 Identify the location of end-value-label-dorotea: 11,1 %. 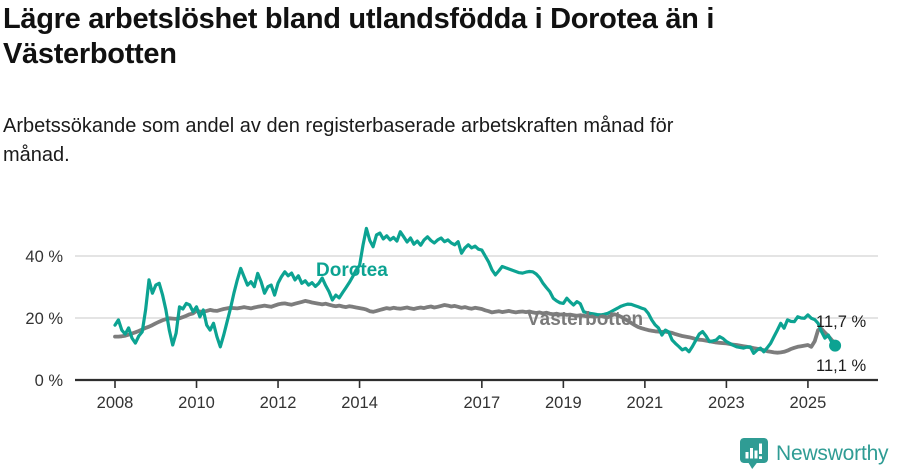
(841, 366).